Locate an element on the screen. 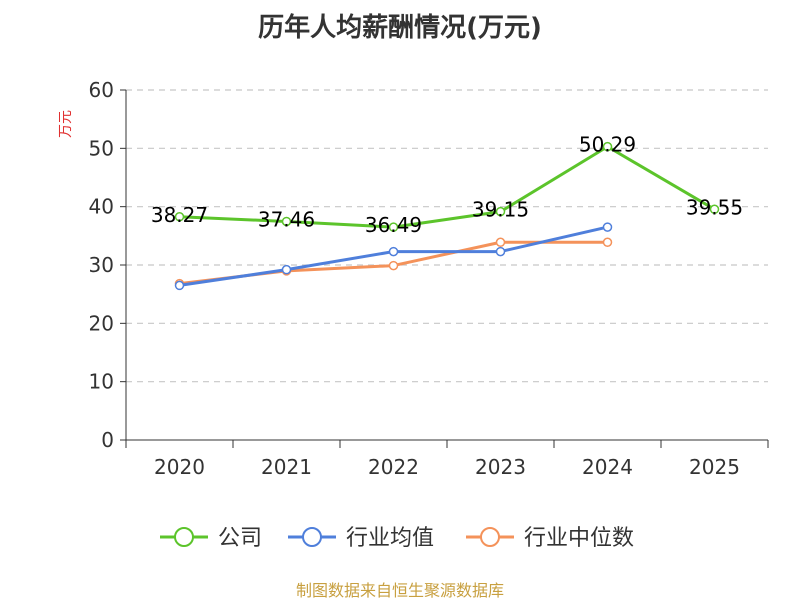 This screenshot has height=600, width=800. y-axis-label: 万元 is located at coordinates (66, 124).